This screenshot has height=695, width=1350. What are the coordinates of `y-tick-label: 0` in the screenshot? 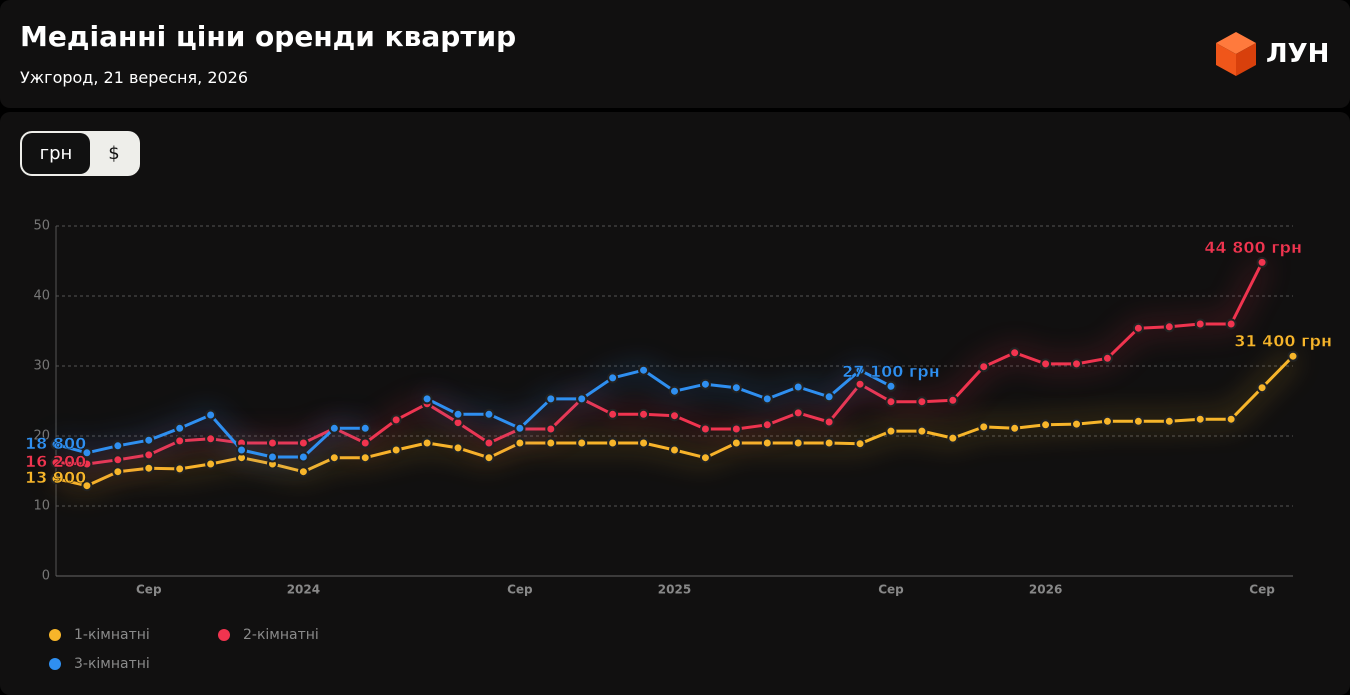 It's located at (46, 576).